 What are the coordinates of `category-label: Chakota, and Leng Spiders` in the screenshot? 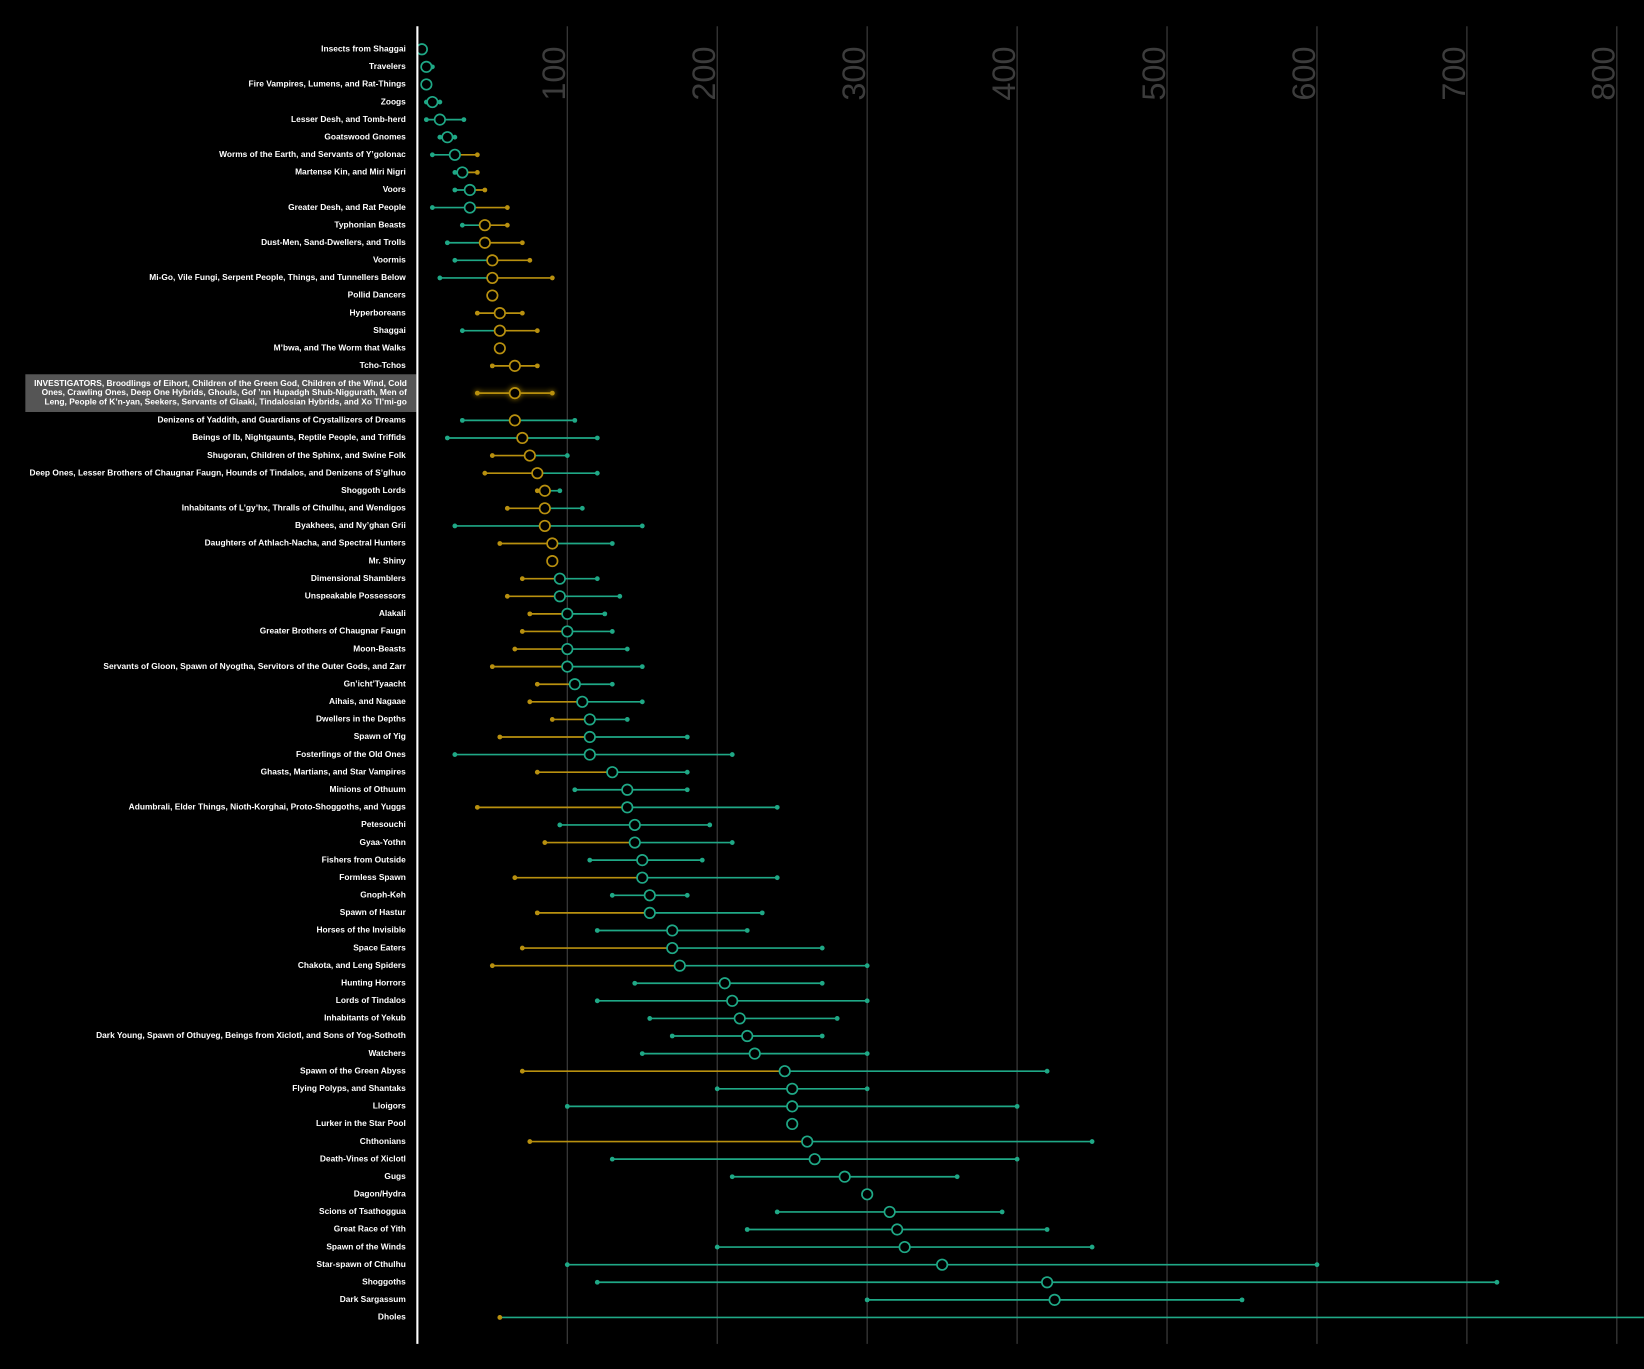 It's located at (352, 965).